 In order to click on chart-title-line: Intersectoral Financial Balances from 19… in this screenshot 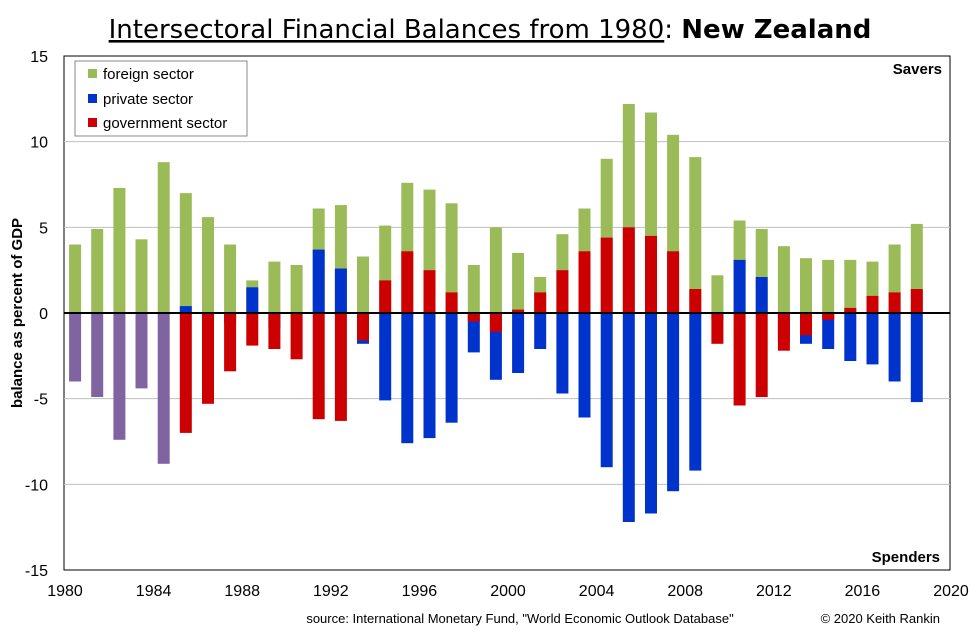, I will do `click(490, 30)`.